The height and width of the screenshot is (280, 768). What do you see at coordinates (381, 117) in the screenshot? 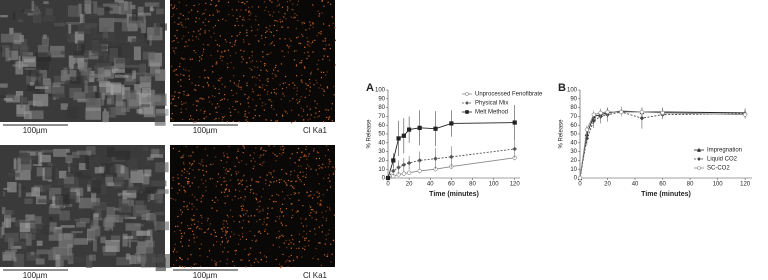
I see `y-tick-label: 70` at bounding box center [381, 117].